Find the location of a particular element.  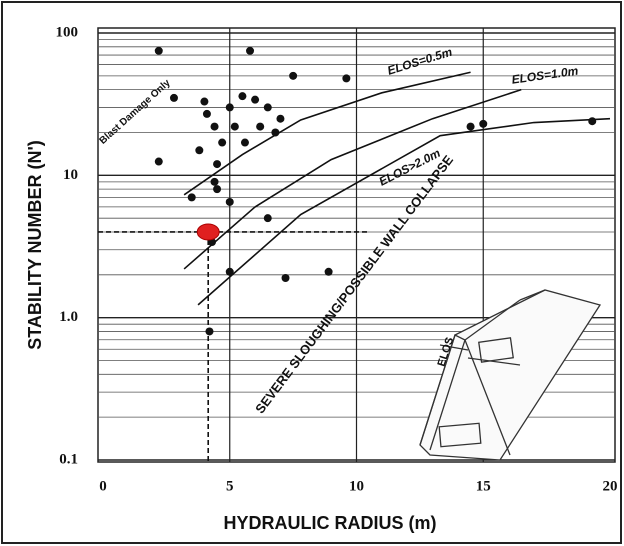

x-axis-label: HYDRAULIC RADIUS (m) is located at coordinates (330, 523).